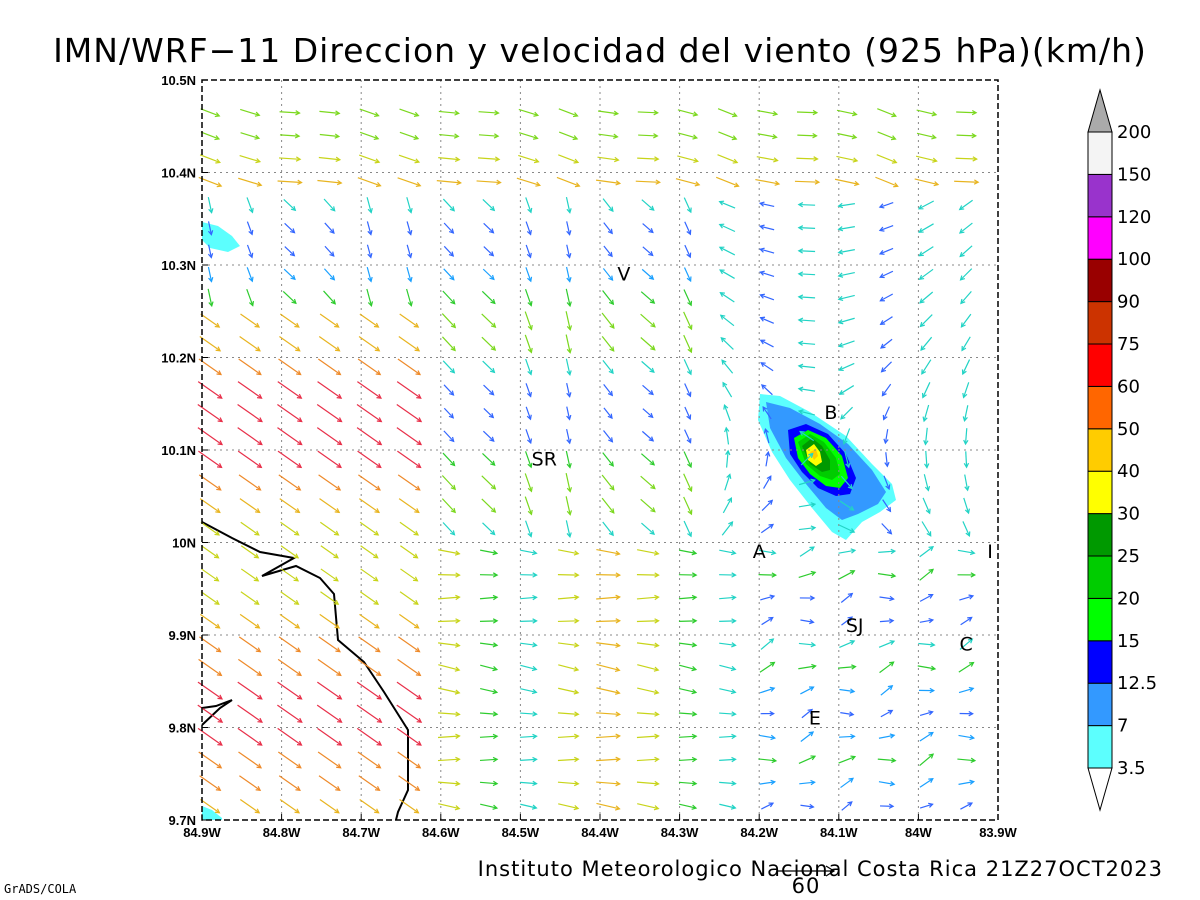  Describe the element at coordinates (1128, 344) in the screenshot. I see `colorbar-label: 75` at that location.